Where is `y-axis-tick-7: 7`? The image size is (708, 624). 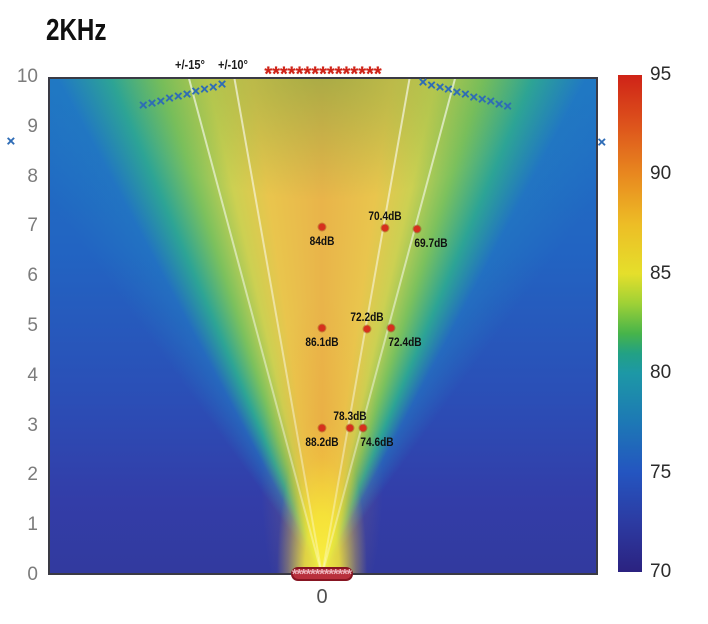
y-axis-tick-7: 7 is located at coordinates (32, 226).